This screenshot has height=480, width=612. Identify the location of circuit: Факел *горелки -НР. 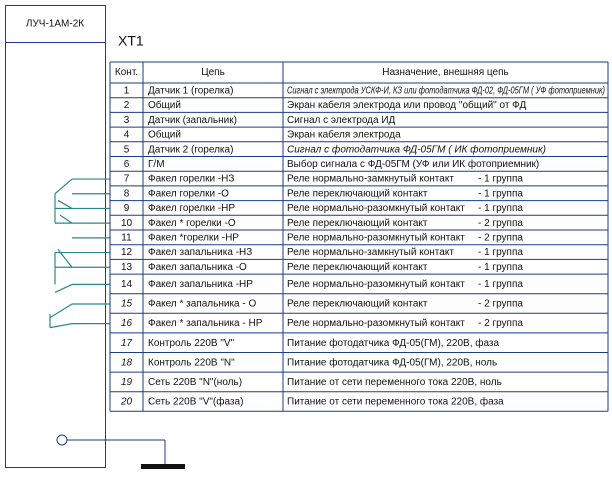
(193, 237).